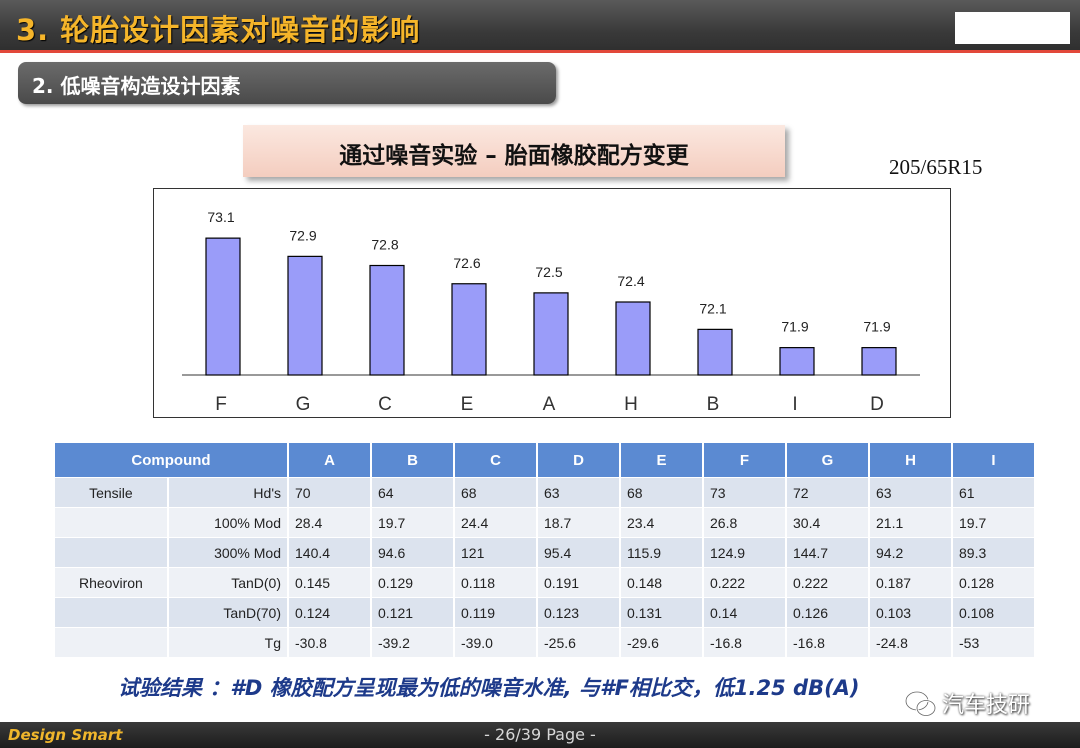 The width and height of the screenshot is (1080, 748). What do you see at coordinates (828, 522) in the screenshot?
I see `table-cell: 30.4` at bounding box center [828, 522].